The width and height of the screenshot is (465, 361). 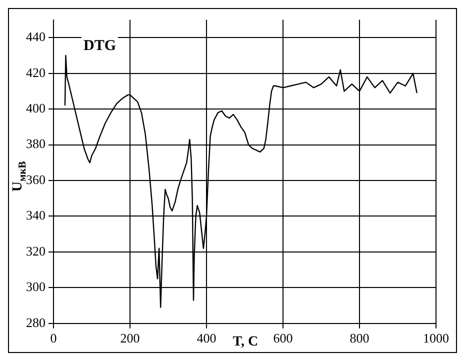 I want to click on y-tick-label: 320, so click(x=36, y=250).